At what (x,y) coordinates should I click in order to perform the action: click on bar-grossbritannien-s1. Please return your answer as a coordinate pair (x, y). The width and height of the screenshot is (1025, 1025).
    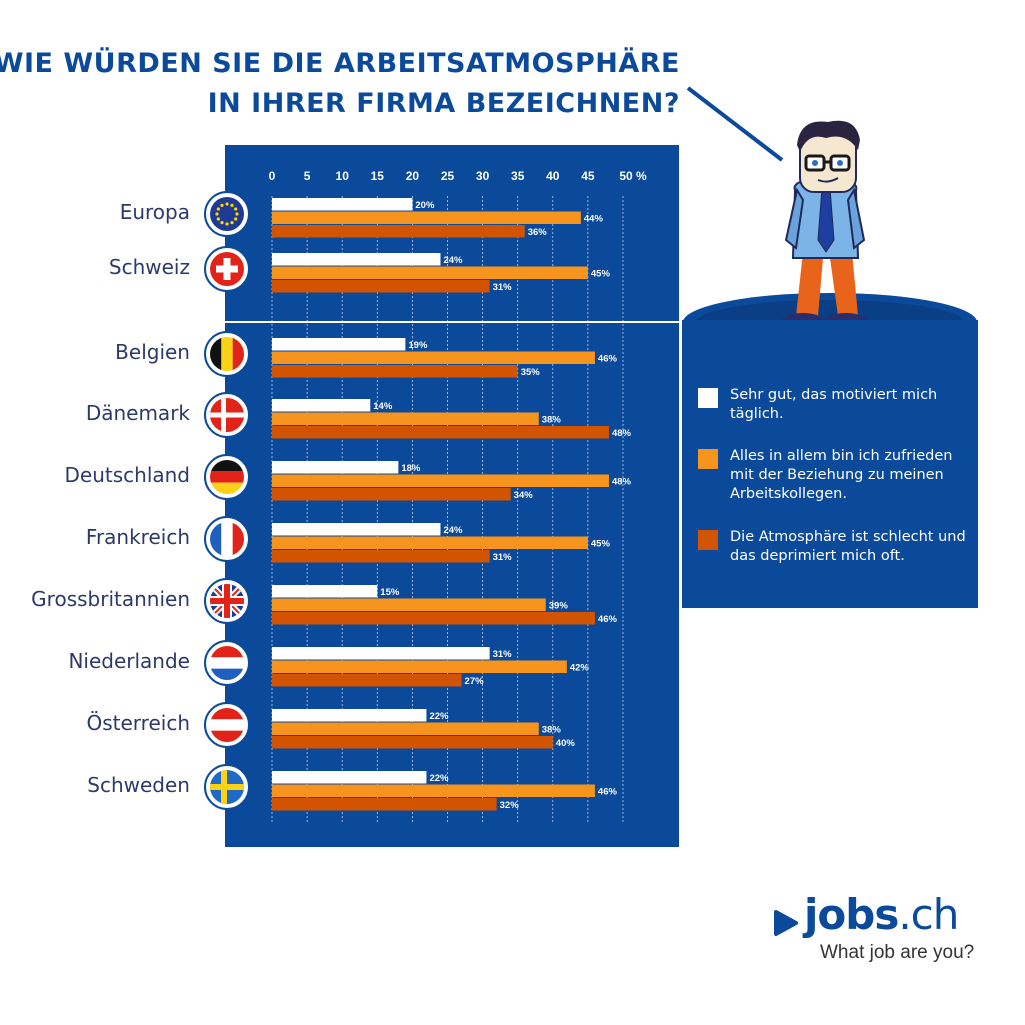
    Looking at the image, I should click on (409, 604).